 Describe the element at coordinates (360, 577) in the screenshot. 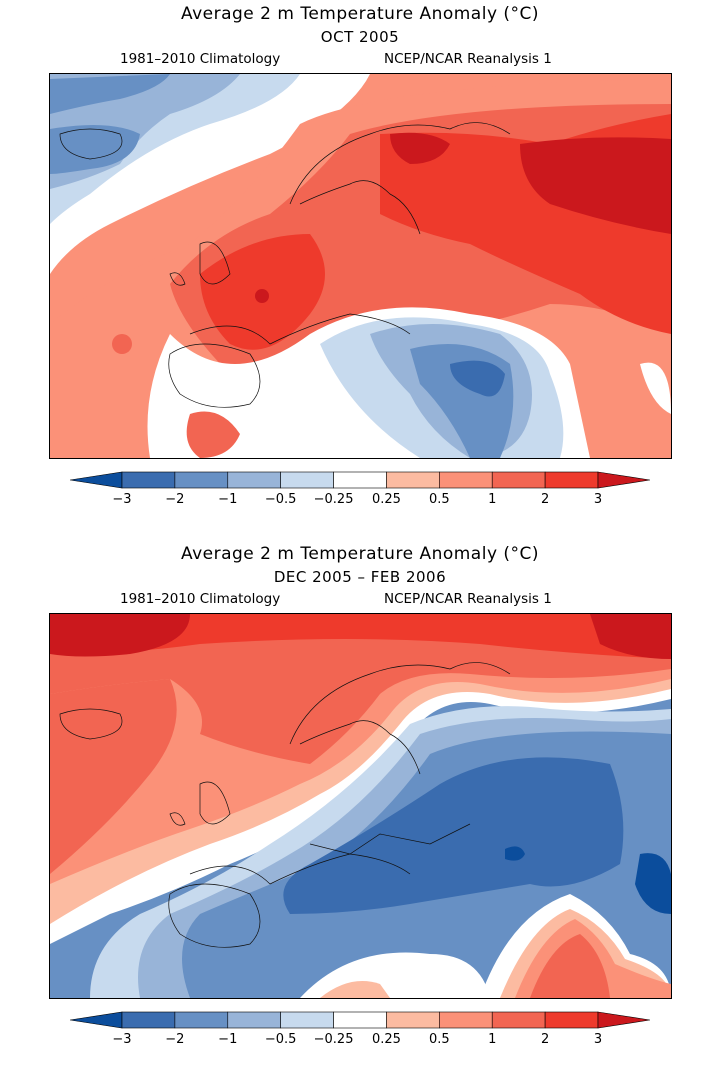

I see `panel-period: DEC 2005 – FEB 2006` at that location.